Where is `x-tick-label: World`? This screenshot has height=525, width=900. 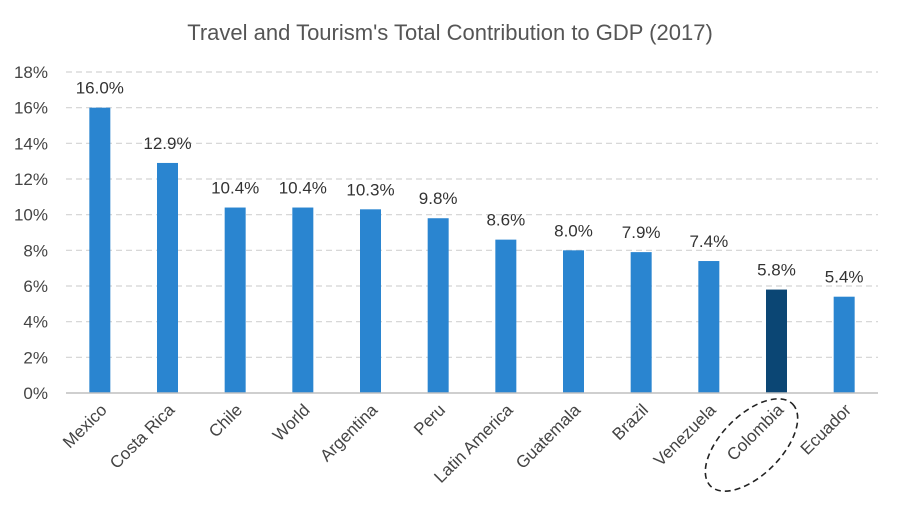
x-tick-label: World is located at coordinates (291, 422).